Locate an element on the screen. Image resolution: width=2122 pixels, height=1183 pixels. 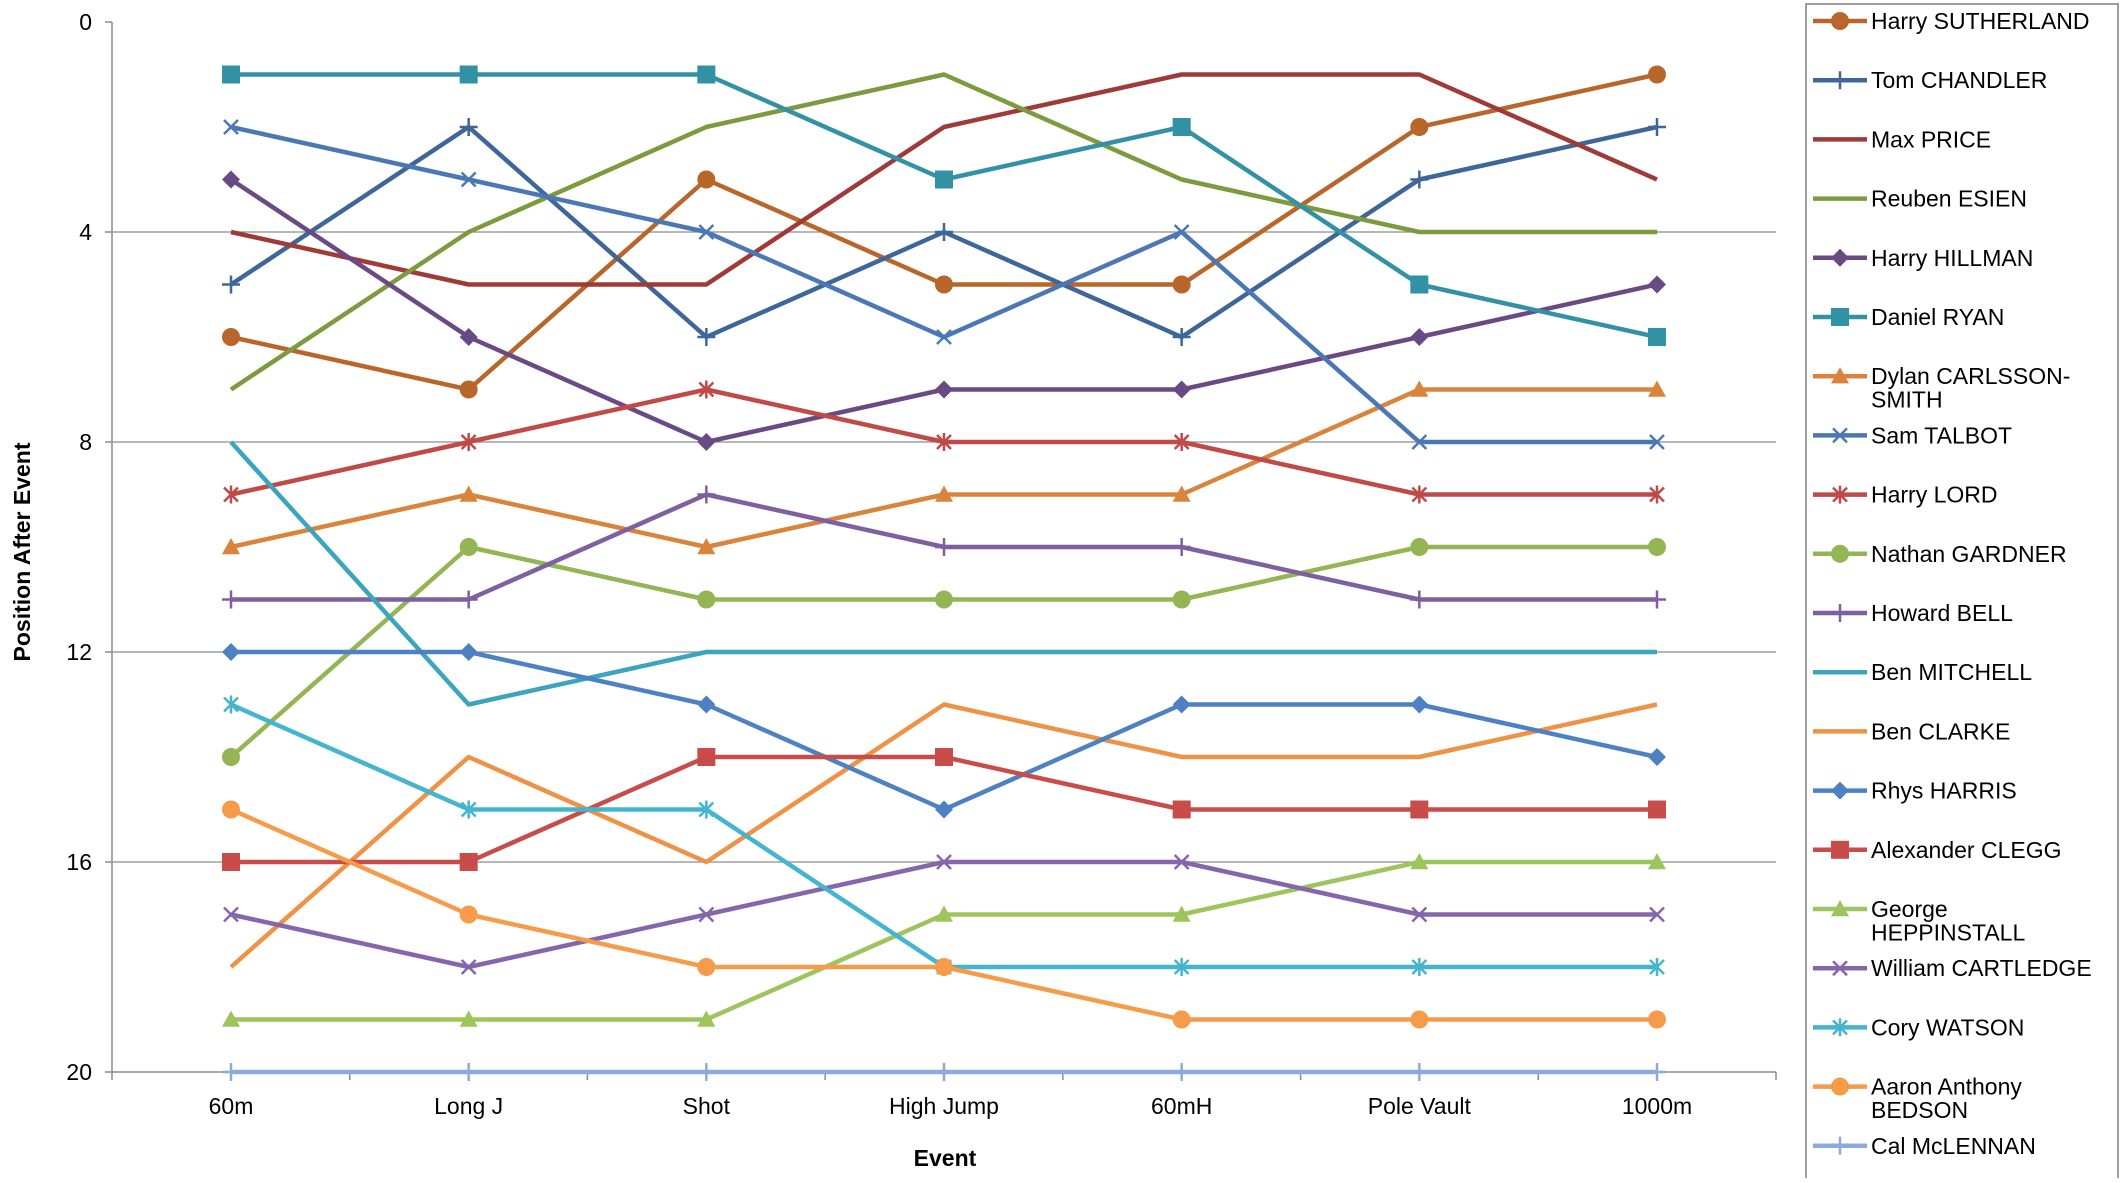
legend-label-line: Rhys HARRIS is located at coordinates (1944, 791).